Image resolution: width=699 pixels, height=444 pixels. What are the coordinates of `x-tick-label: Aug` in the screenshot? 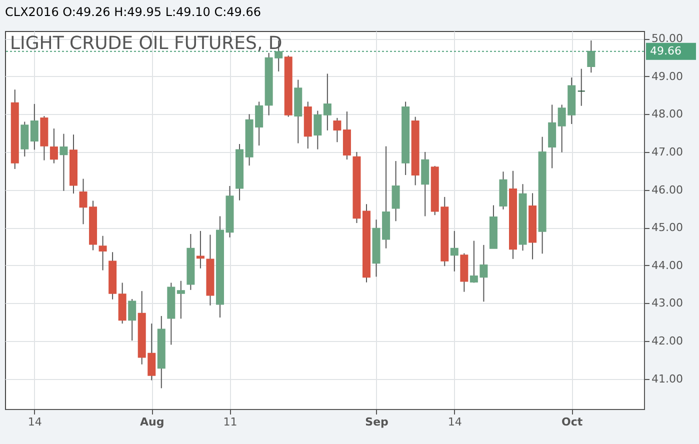 It's located at (152, 422).